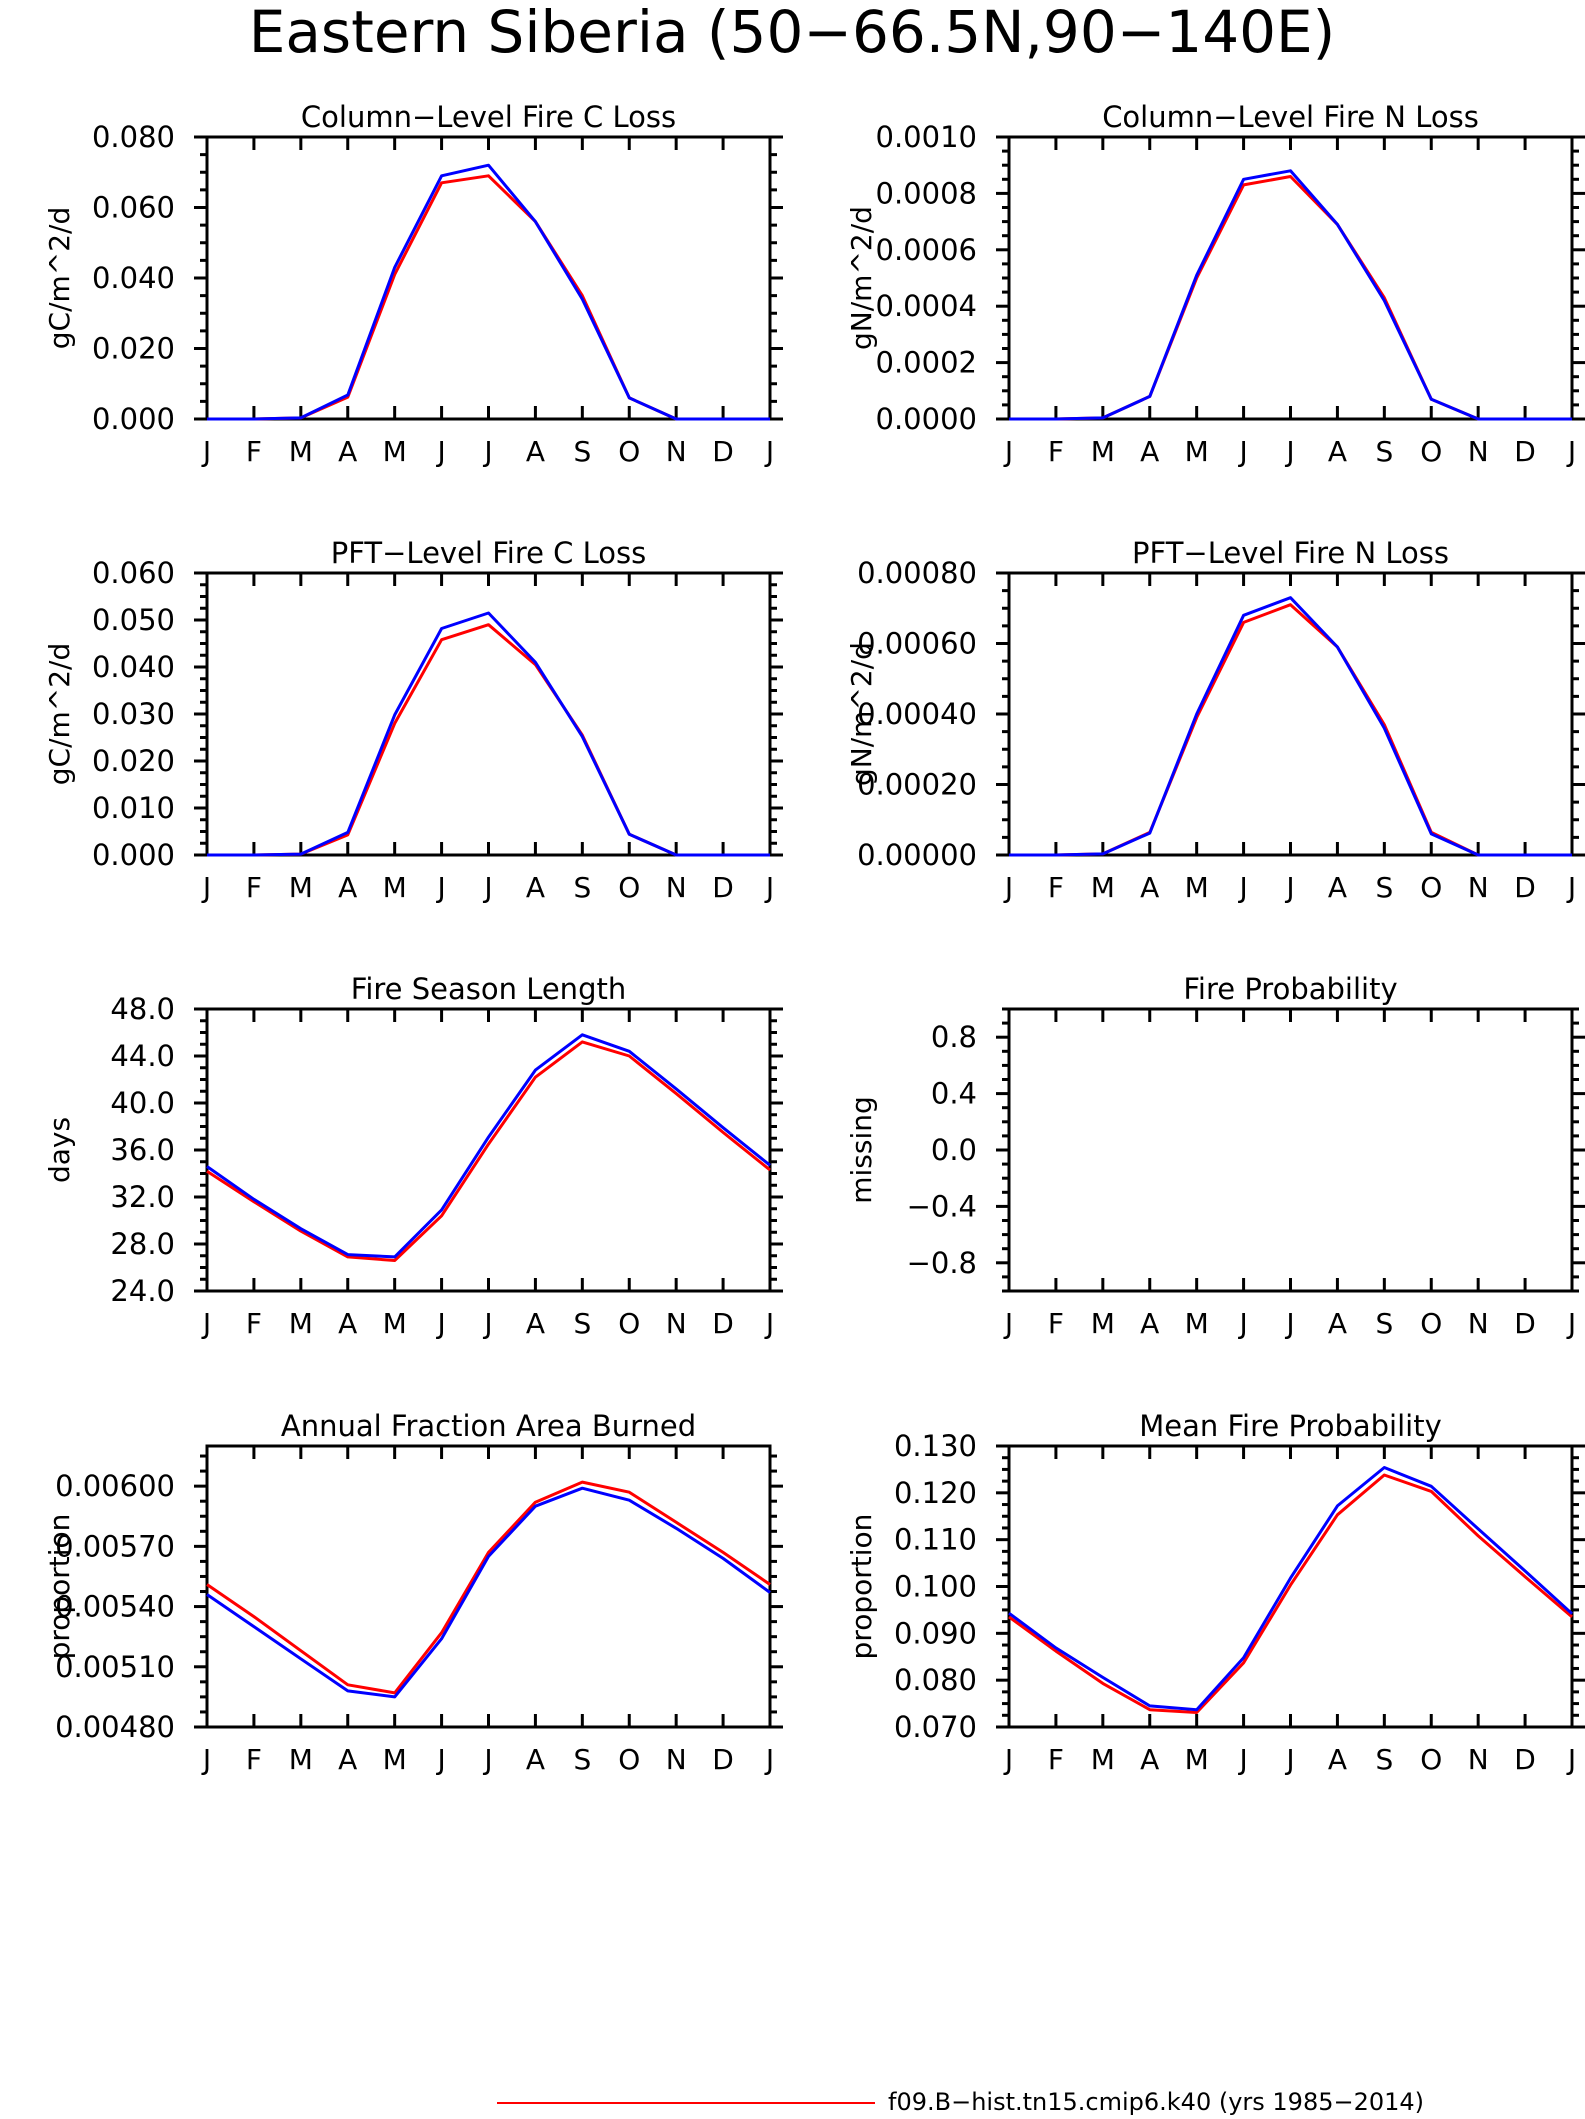  What do you see at coordinates (926, 363) in the screenshot?
I see `y-tick-label: 0.0002` at bounding box center [926, 363].